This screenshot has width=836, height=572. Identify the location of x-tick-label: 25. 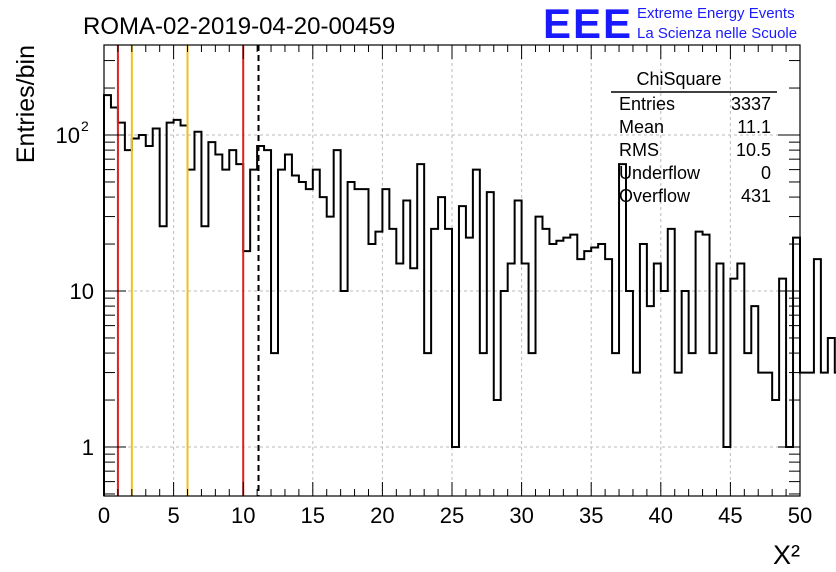
(452, 515).